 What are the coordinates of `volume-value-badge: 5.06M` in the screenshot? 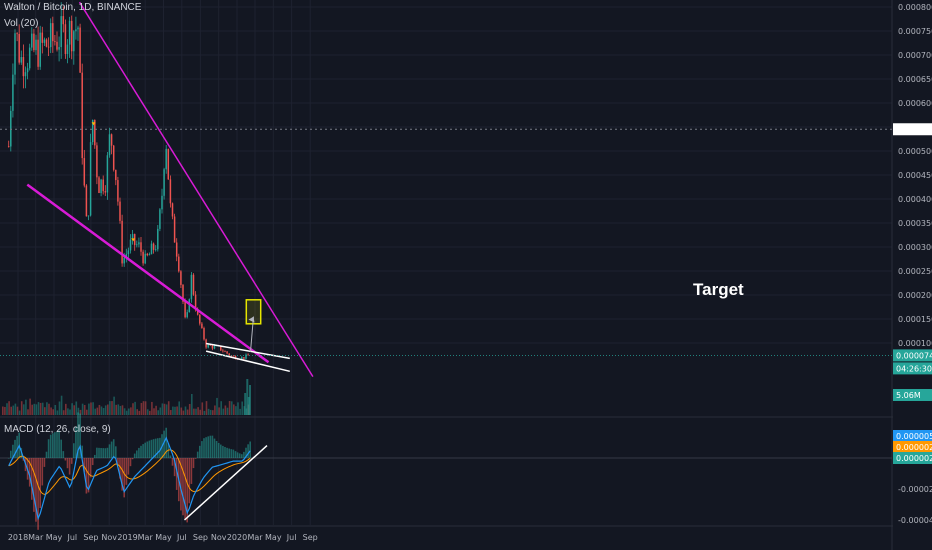 It's located at (908, 395).